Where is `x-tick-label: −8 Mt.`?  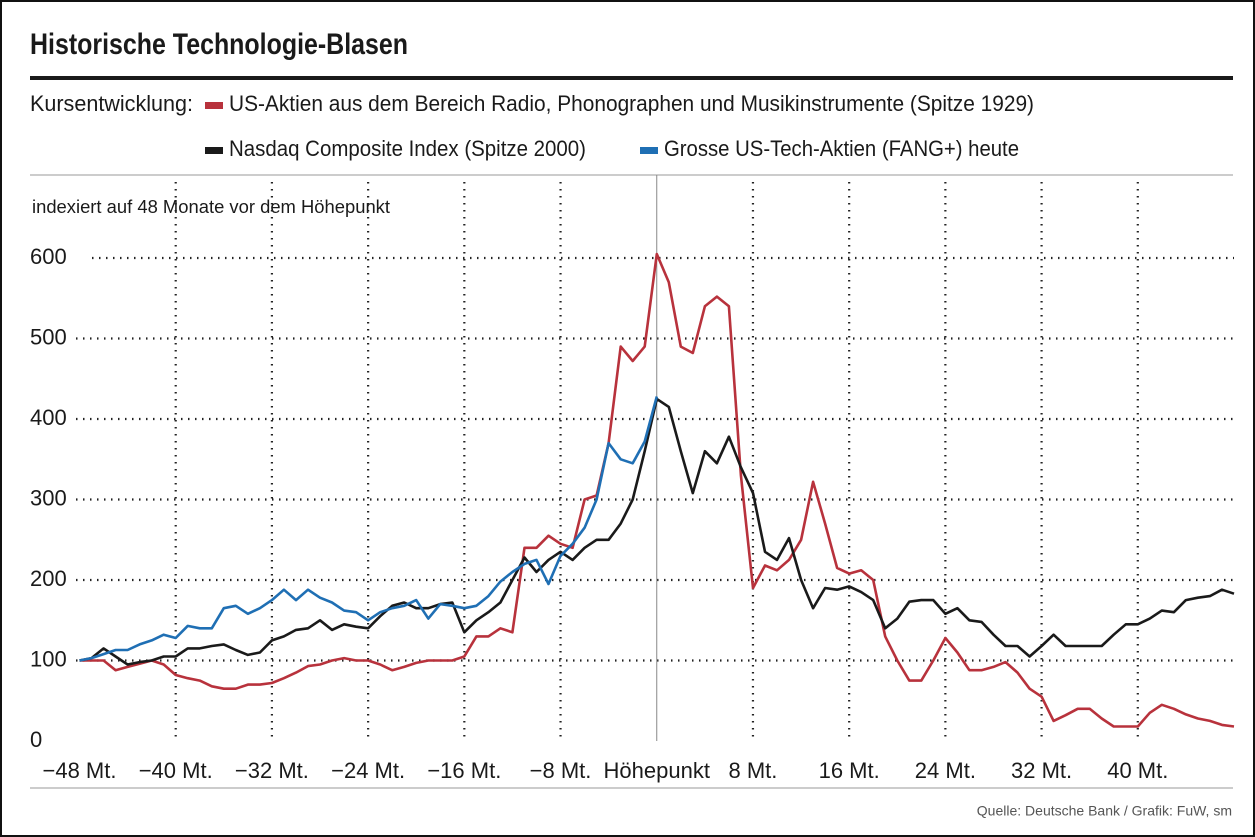 x-tick-label: −8 Mt. is located at coordinates (561, 770).